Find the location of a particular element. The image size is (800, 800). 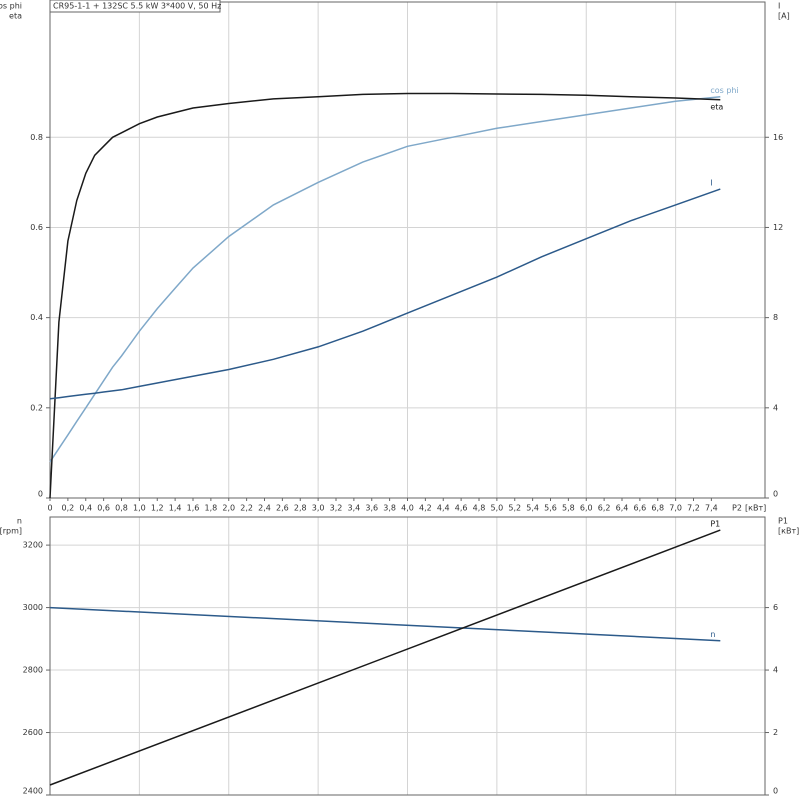

chart-title: CR95-1-1 + 132SC 5.5 kW 3*400 V, 50 Hz is located at coordinates (137, 6).